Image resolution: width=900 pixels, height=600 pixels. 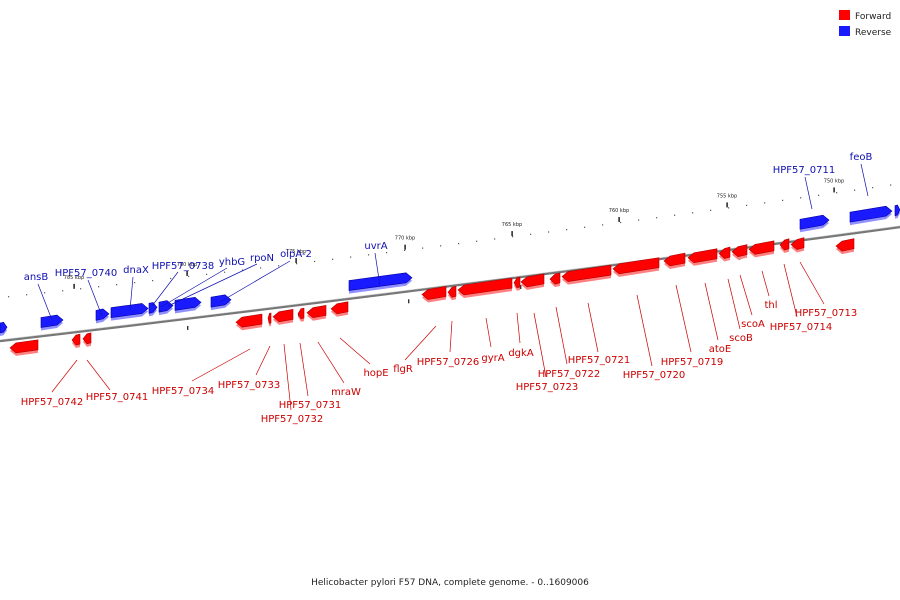 What do you see at coordinates (339, 309) in the screenshot?
I see `hopE-gene-arrow` at bounding box center [339, 309].